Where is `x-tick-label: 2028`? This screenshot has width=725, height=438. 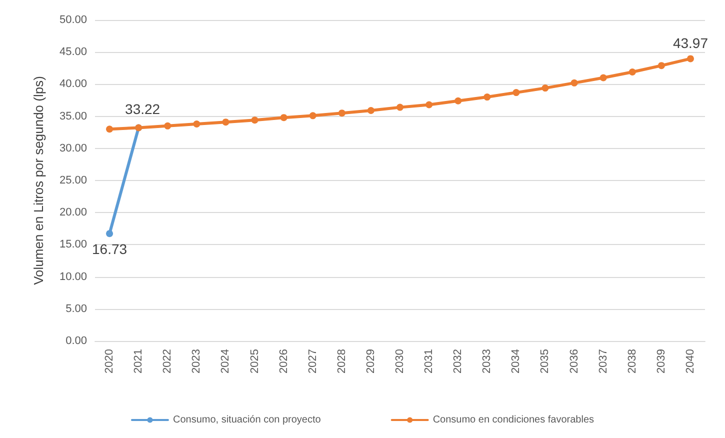
x-tick-label: 2028 is located at coordinates (342, 361).